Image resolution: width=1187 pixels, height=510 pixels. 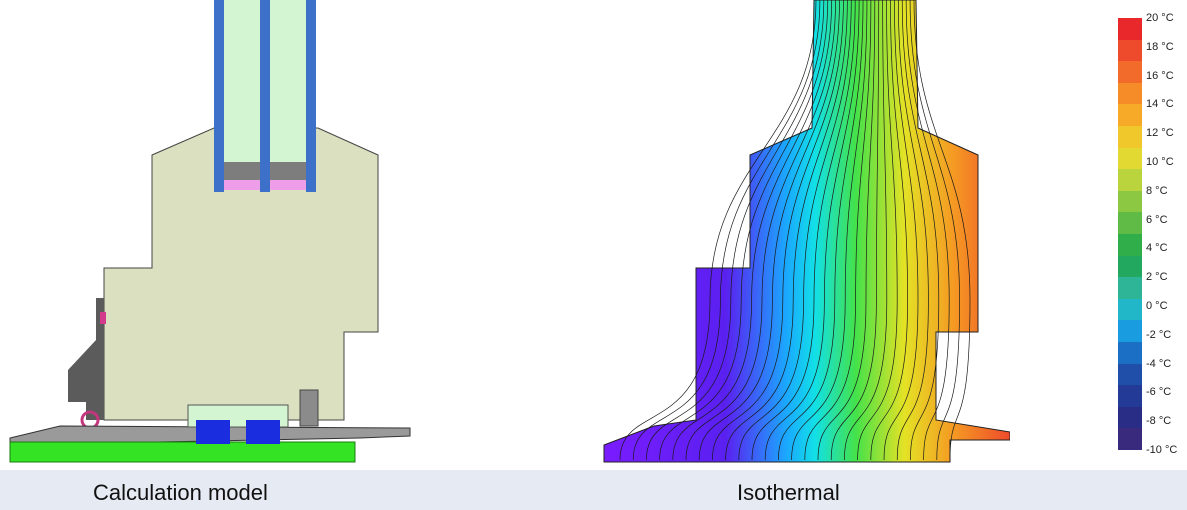 I want to click on legend-label: 2 °C, so click(x=1157, y=277).